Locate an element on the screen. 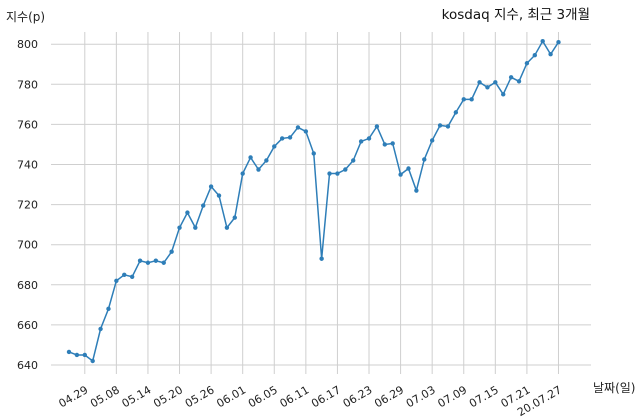 Image resolution: width=640 pixels, height=418 pixels. y-tick-label: 720 is located at coordinates (27, 205).